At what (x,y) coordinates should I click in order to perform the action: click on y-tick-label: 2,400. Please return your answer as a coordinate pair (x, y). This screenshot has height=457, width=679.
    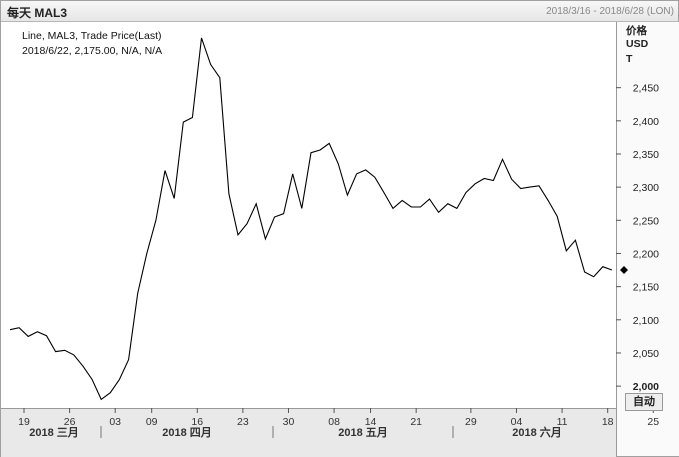
    Looking at the image, I should click on (646, 122).